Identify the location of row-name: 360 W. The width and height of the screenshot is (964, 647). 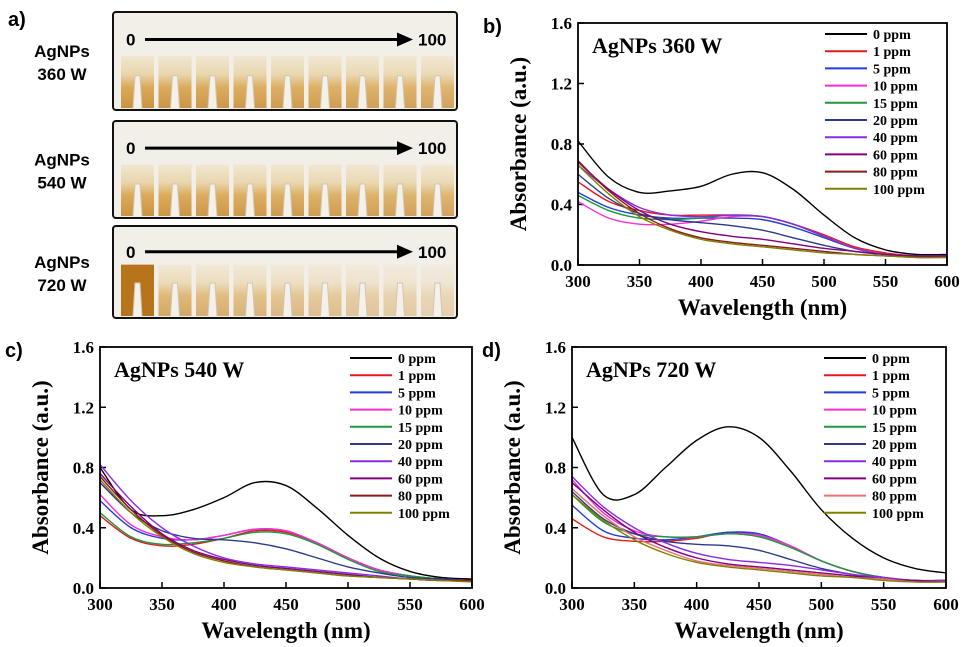
(62, 74).